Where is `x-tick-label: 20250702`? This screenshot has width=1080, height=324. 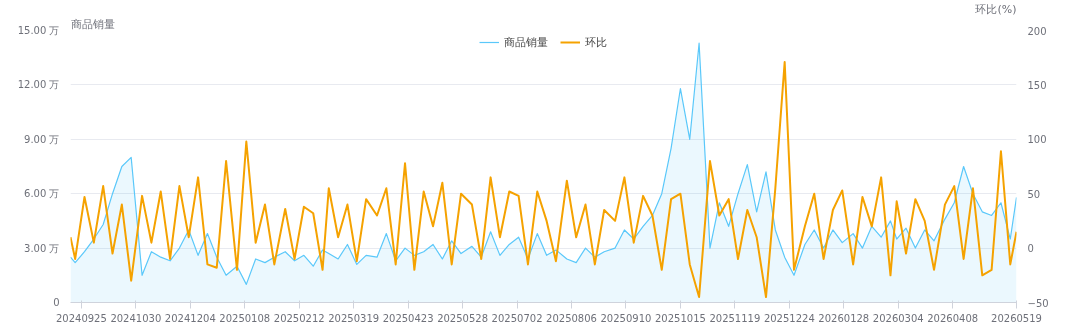 x-tick-label: 20250702 is located at coordinates (517, 318).